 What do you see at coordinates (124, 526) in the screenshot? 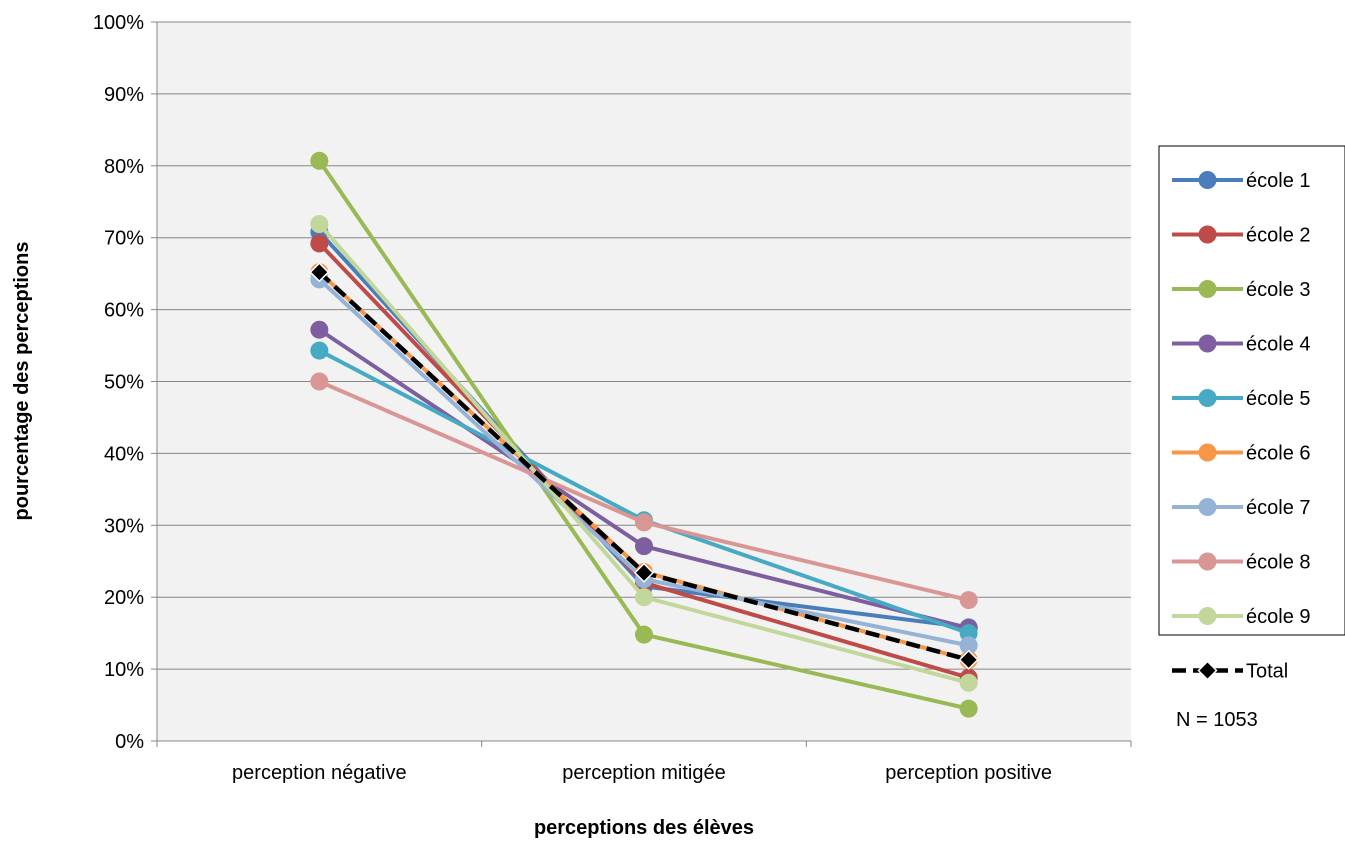
I see `y-tick-label: 30%` at bounding box center [124, 526].